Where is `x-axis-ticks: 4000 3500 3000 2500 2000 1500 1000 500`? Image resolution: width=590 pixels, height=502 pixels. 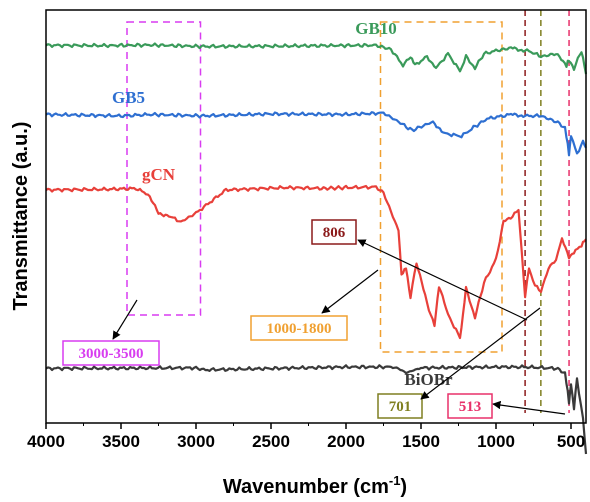
x-axis-ticks: 4000 3500 3000 2500 2000 1500 1000 500 is located at coordinates (306, 437).